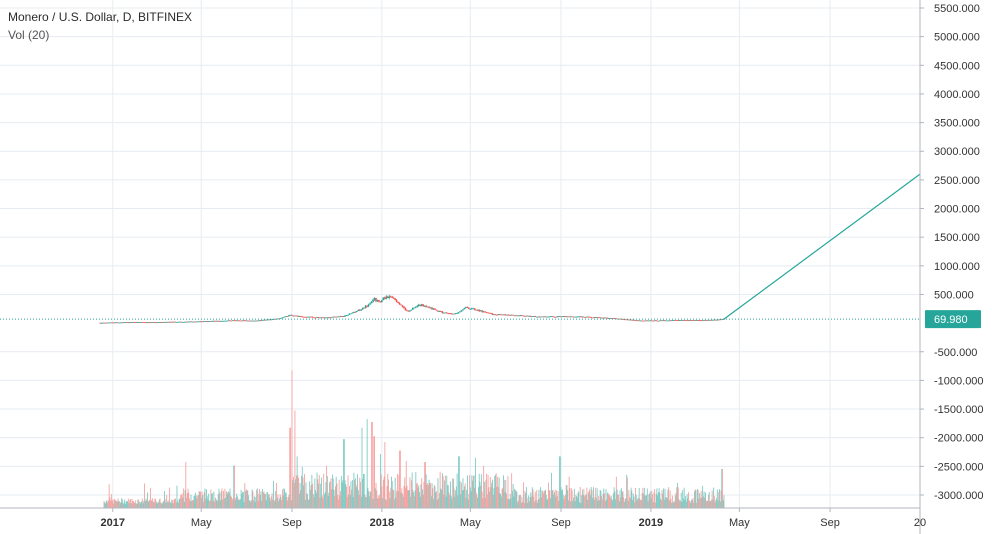 This screenshot has height=534, width=992. Describe the element at coordinates (957, 124) in the screenshot. I see `price-tick-label: 3500.000` at that location.